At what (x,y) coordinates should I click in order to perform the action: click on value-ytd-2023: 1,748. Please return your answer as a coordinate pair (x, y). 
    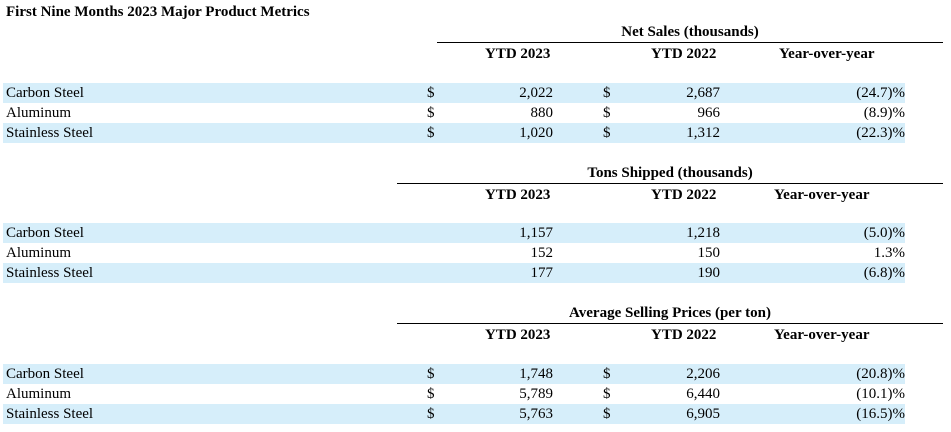
    Looking at the image, I should click on (536, 374).